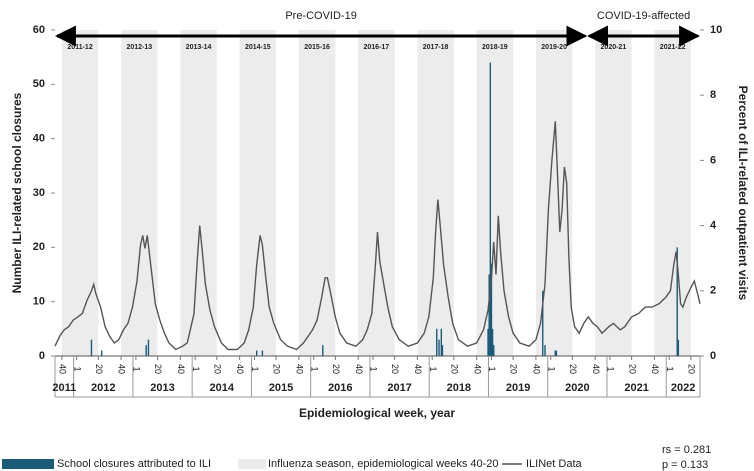 This screenshot has width=754, height=471. Describe the element at coordinates (554, 47) in the screenshot. I see `season-label: 2019-20` at that location.